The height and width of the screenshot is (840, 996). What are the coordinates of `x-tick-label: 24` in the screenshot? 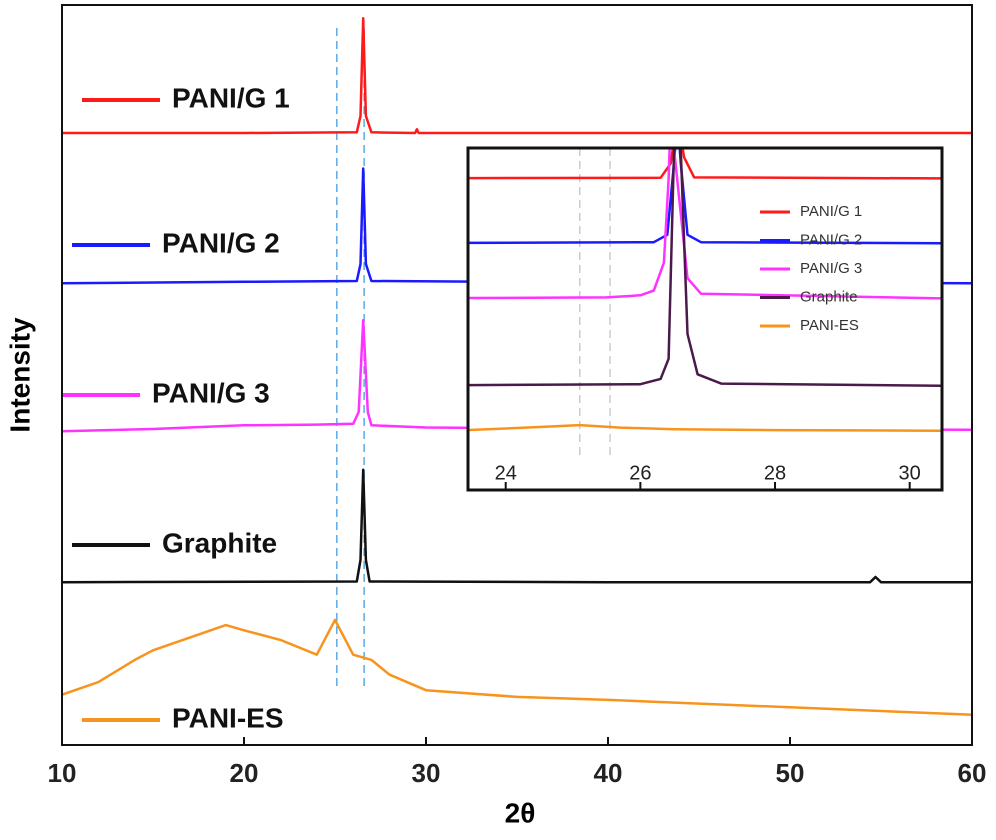 It's located at (506, 473).